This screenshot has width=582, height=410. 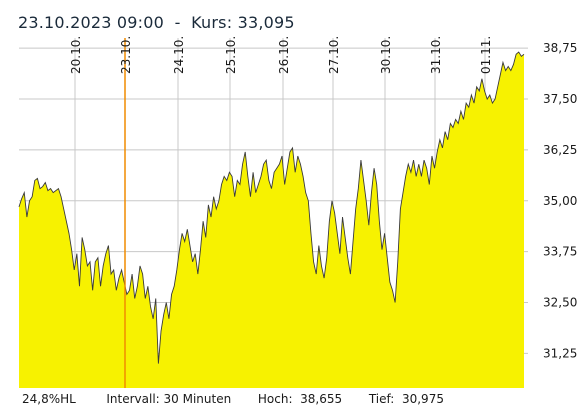 What do you see at coordinates (436, 55) in the screenshot?
I see `x-tick-label: 31.10.` at bounding box center [436, 55].